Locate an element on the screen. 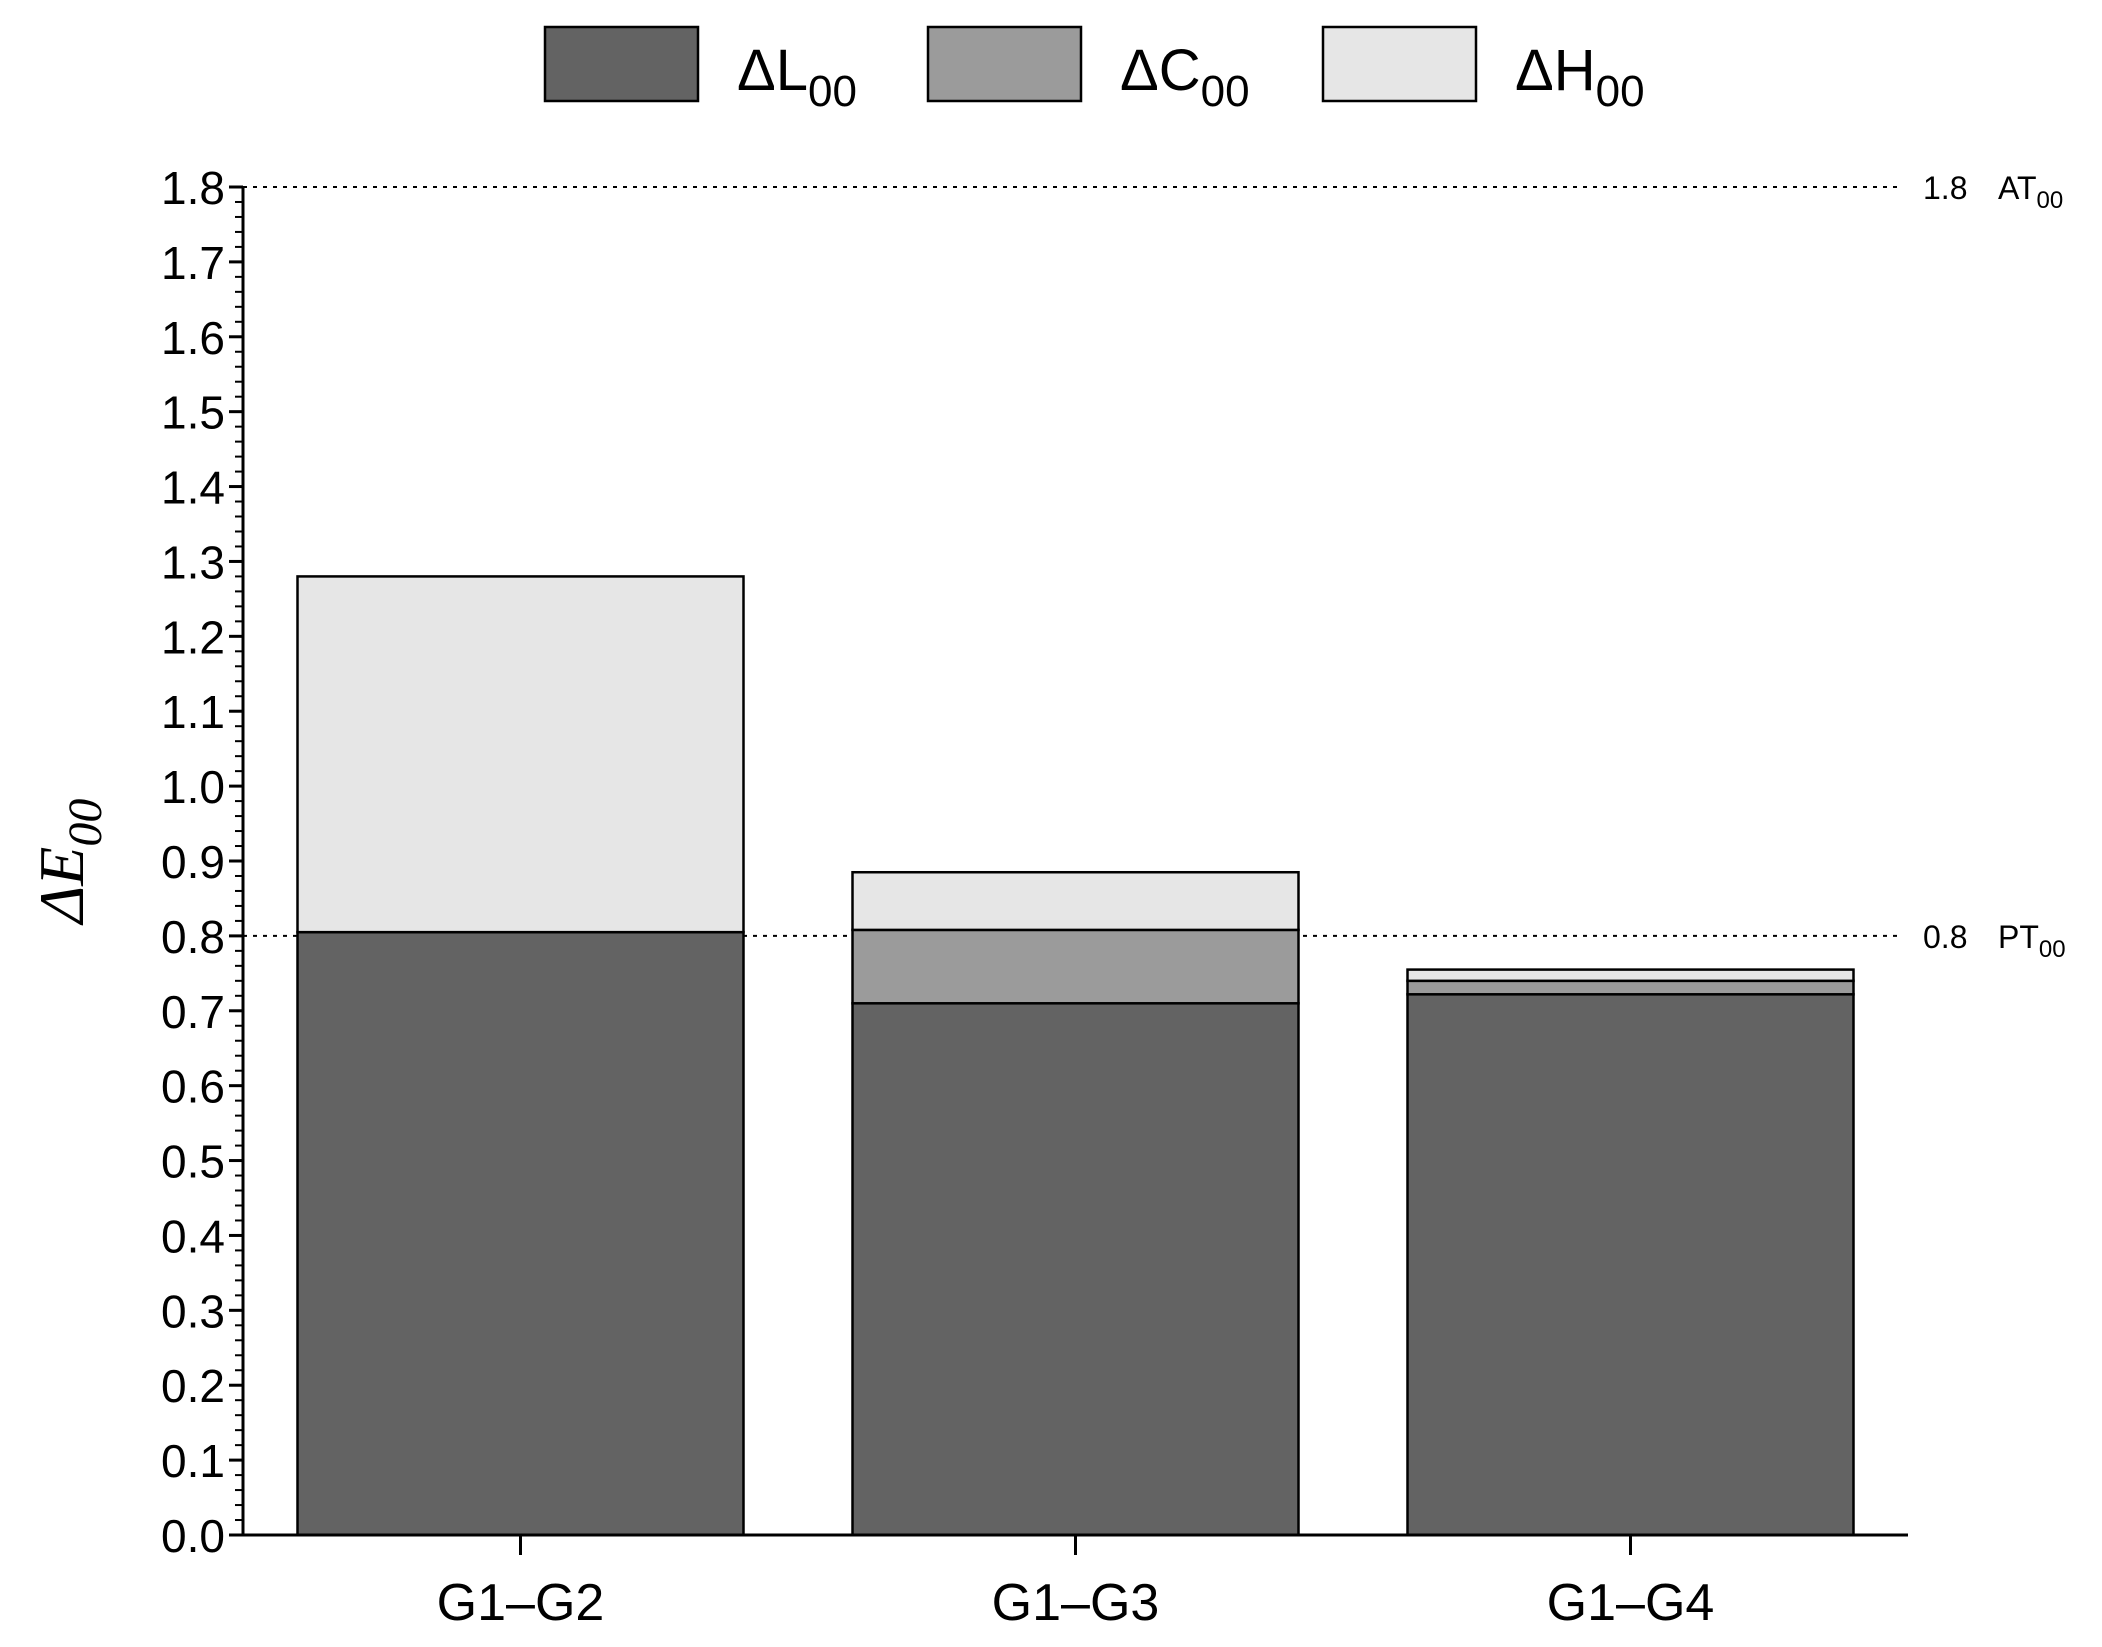  y-tick-label-13: 1.2 is located at coordinates (193, 637).